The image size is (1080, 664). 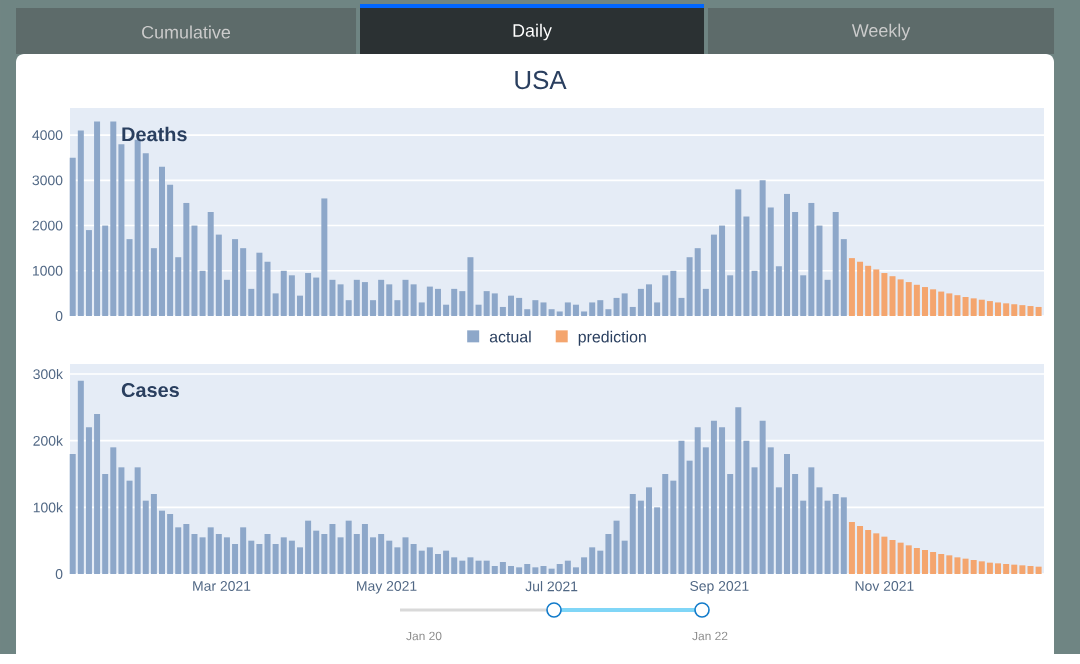 What do you see at coordinates (881, 32) in the screenshot?
I see `text: Weekly` at bounding box center [881, 32].